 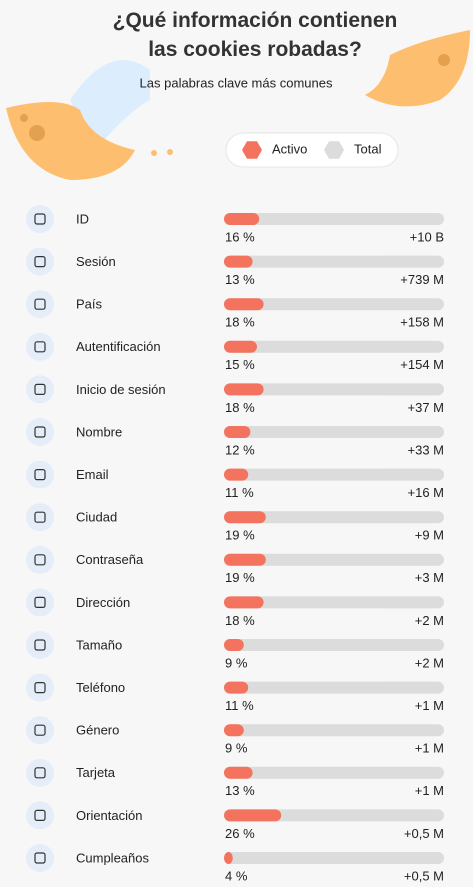 I want to click on value-label: 16 %, so click(x=240, y=236).